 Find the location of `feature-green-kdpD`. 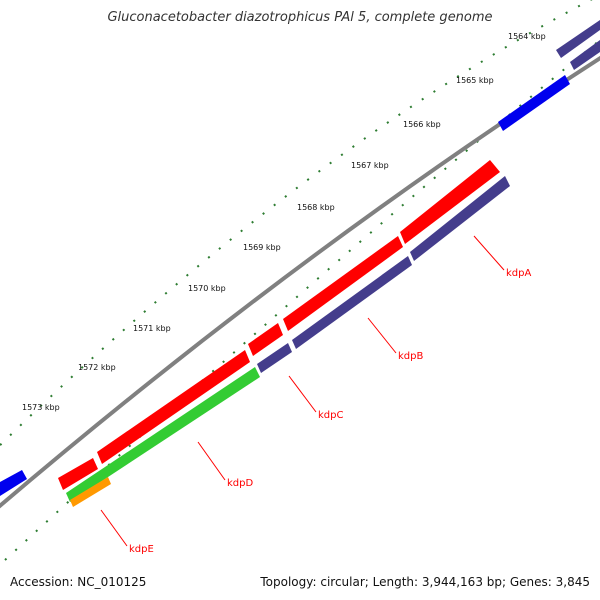

feature-green-kdpD is located at coordinates (163, 434).